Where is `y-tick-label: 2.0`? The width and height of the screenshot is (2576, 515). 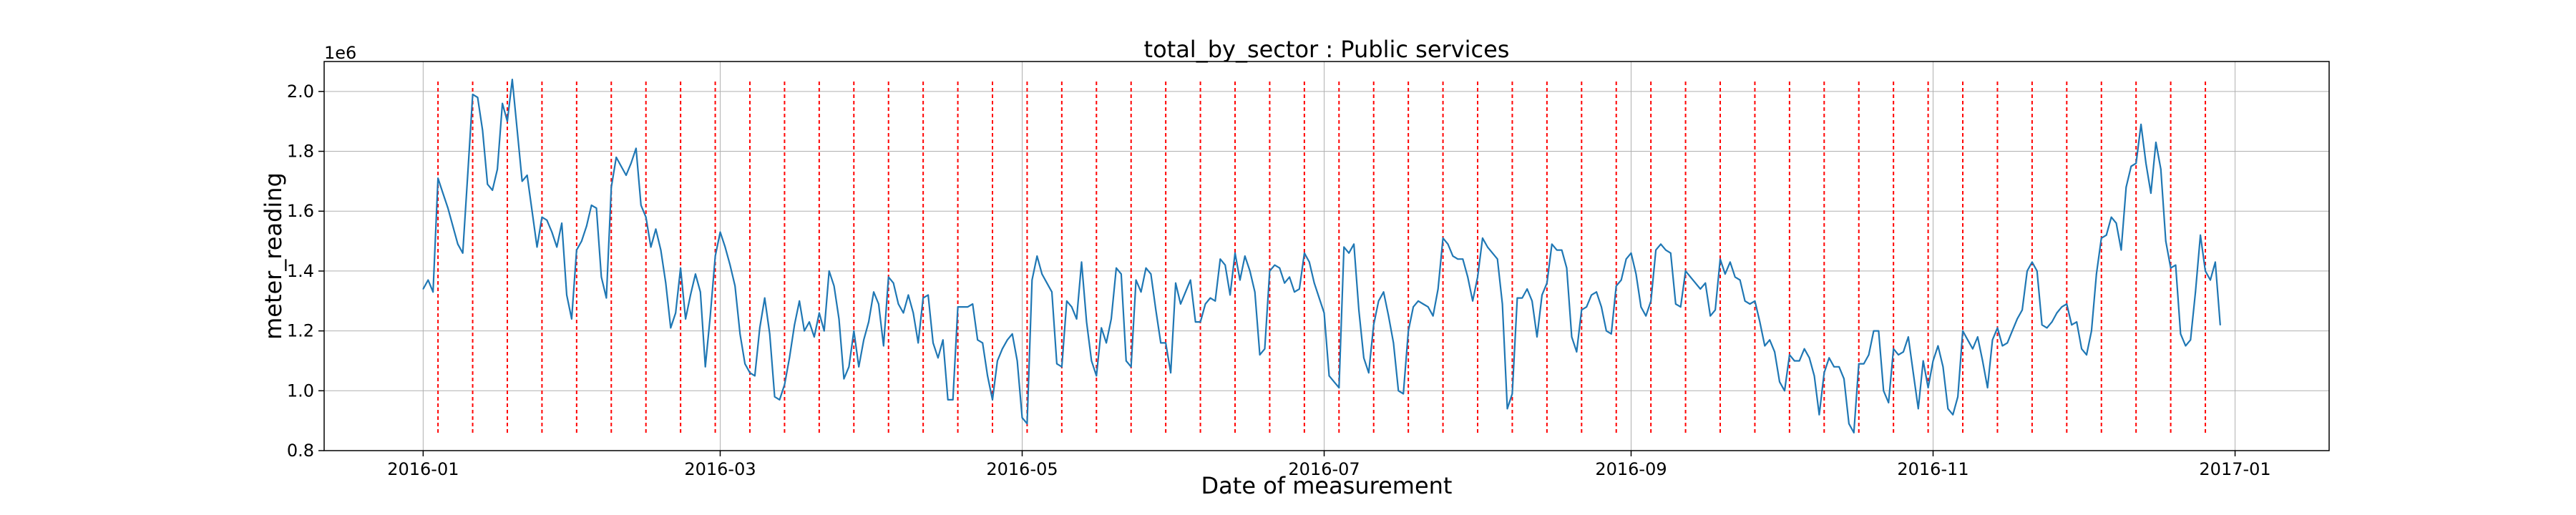
y-tick-label: 2.0 is located at coordinates (300, 92).